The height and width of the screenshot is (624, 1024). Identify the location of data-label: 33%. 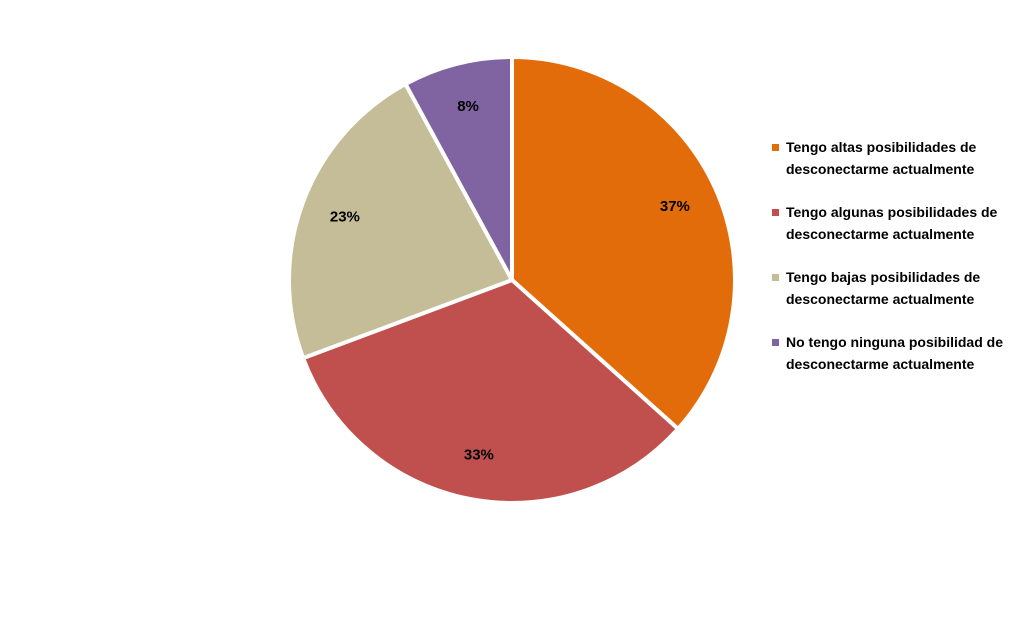
(479, 454).